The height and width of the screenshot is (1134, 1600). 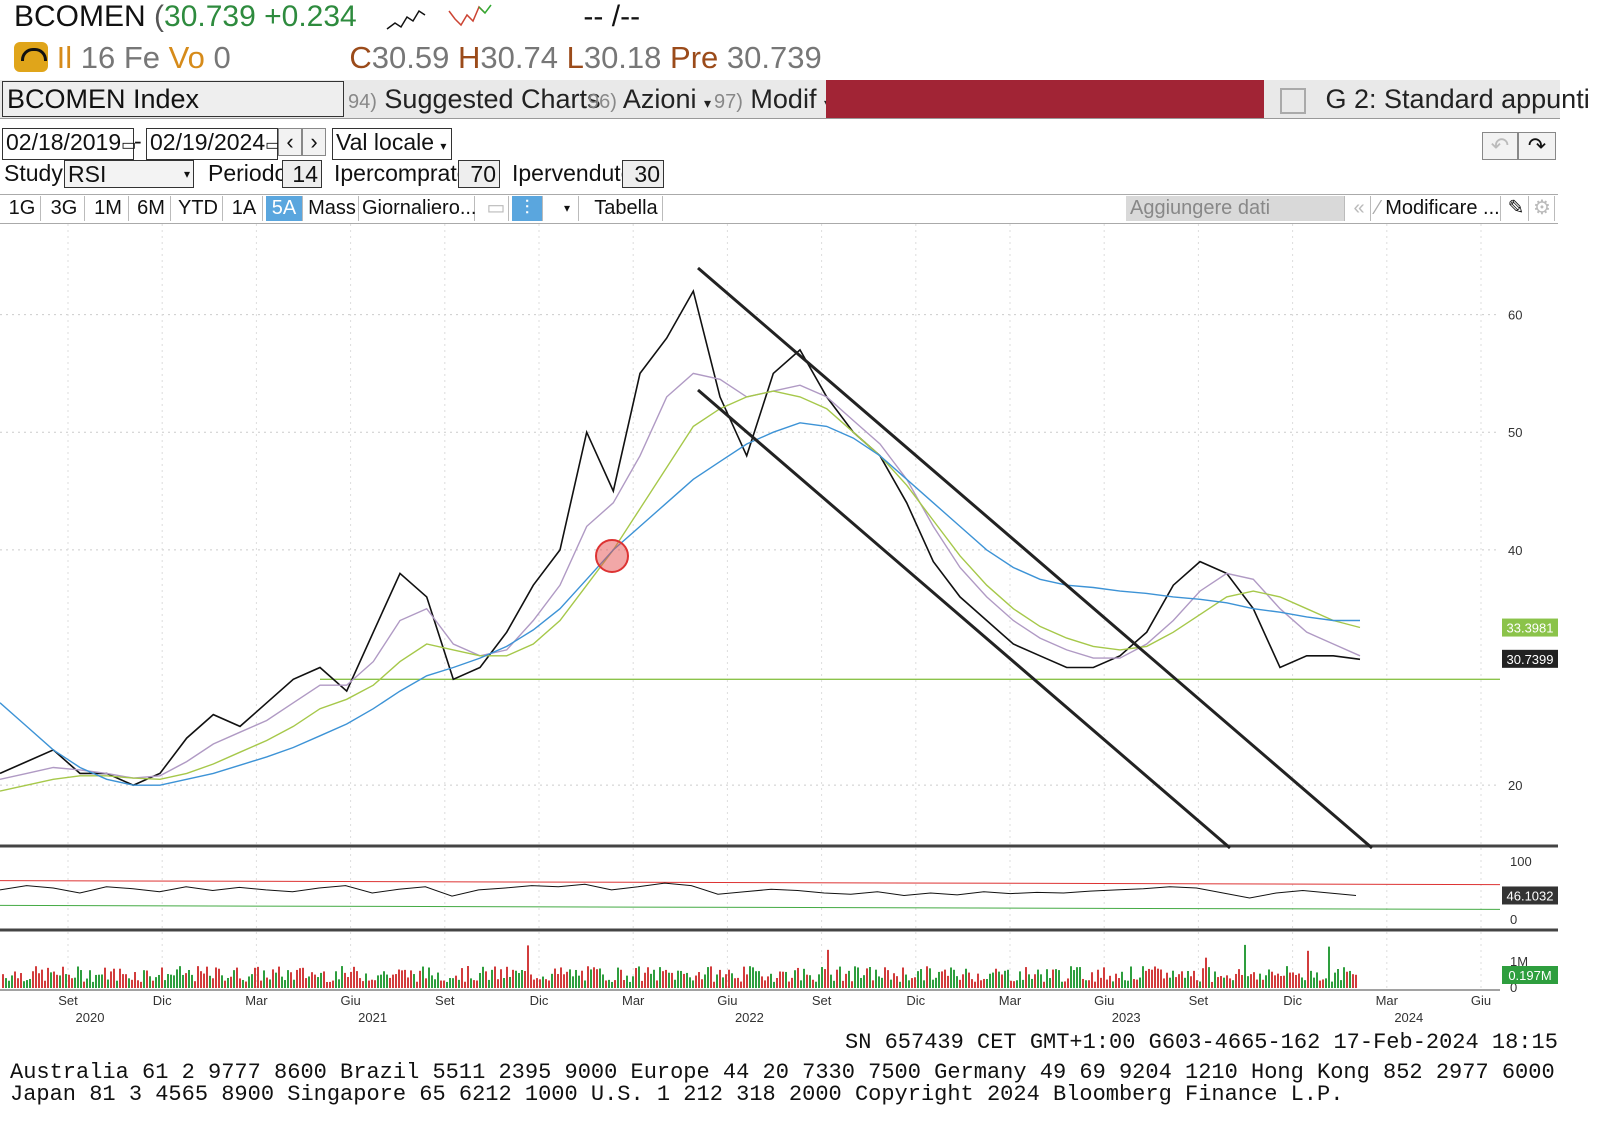 What do you see at coordinates (80, 16) in the screenshot?
I see `ticker-symbol: BCOMEN` at bounding box center [80, 16].